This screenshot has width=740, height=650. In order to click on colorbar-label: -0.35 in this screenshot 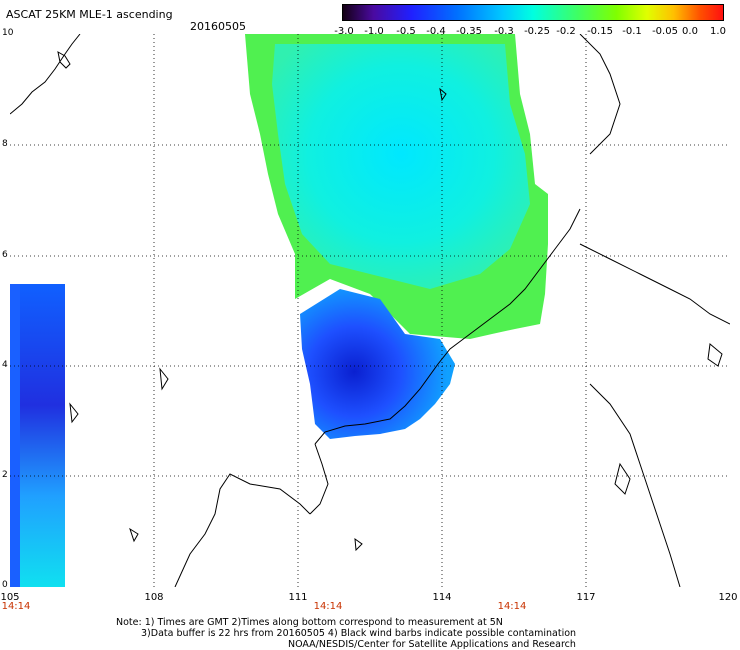, I will do `click(469, 31)`.